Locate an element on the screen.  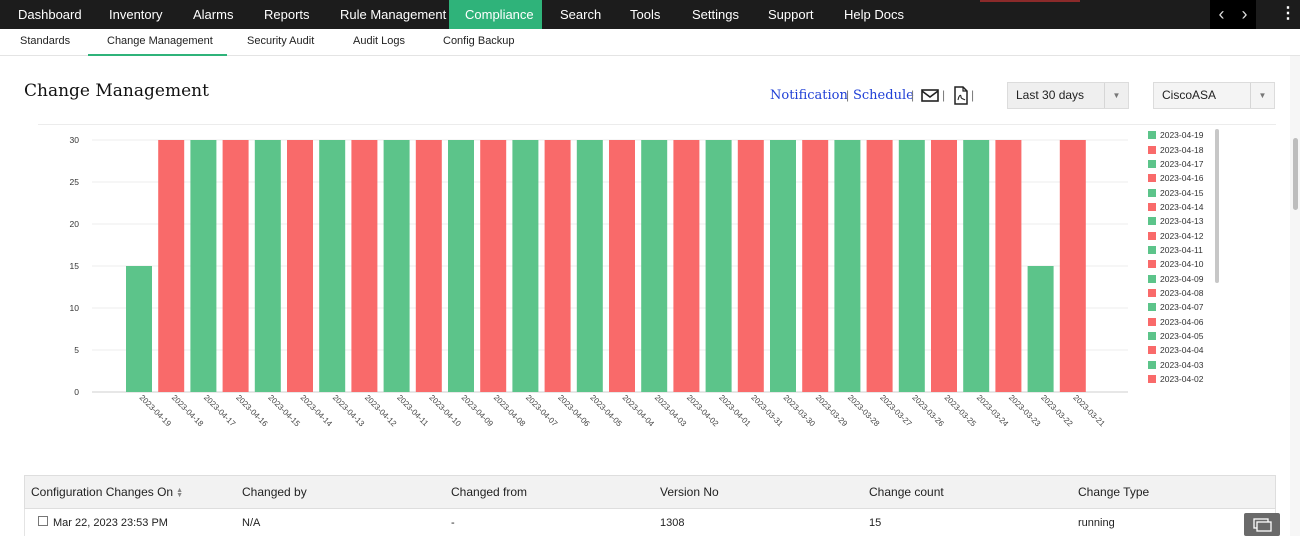
legend-label: 2023-04-14 is located at coordinates (1182, 206).